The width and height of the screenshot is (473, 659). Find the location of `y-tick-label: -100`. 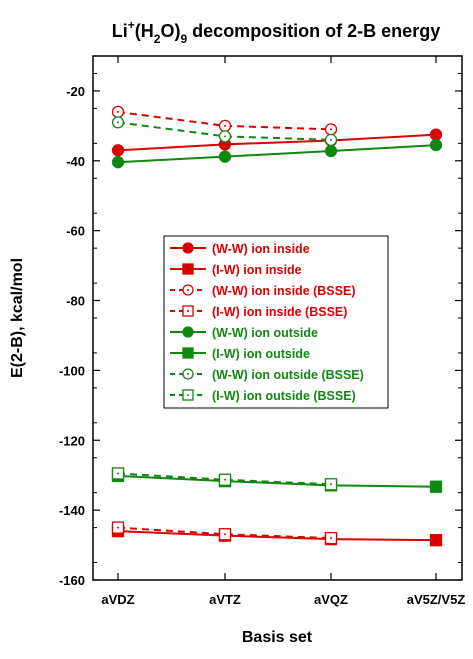

y-tick-label: -100 is located at coordinates (72, 370).